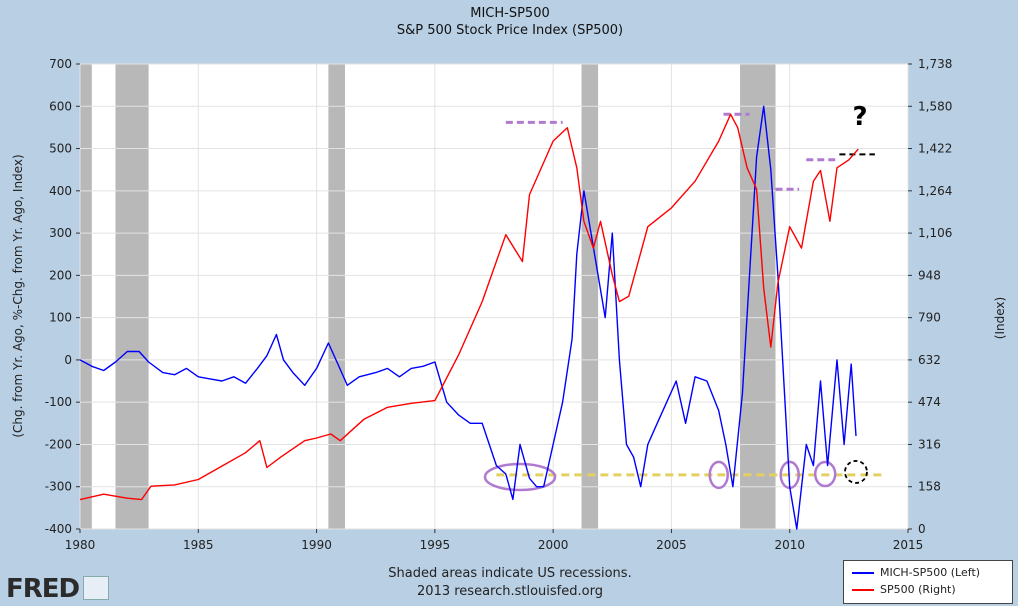 The width and height of the screenshot is (1018, 606). What do you see at coordinates (929, 402) in the screenshot?
I see `y-tick-right-label: 474` at bounding box center [929, 402].